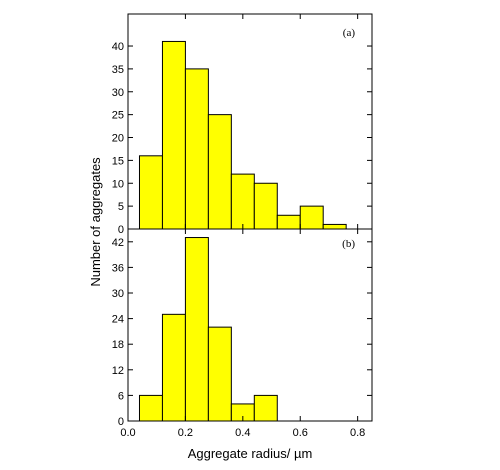 This screenshot has width=500, height=470. Describe the element at coordinates (121, 207) in the screenshot. I see `y-tick-label: 5` at that location.